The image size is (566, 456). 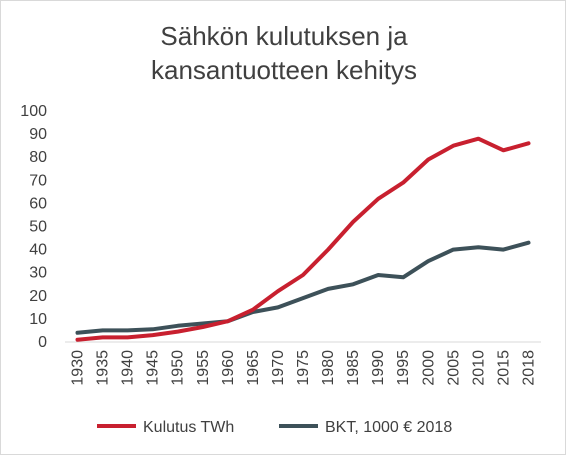 What do you see at coordinates (103, 368) in the screenshot?
I see `x-tick-label: 1935` at bounding box center [103, 368].